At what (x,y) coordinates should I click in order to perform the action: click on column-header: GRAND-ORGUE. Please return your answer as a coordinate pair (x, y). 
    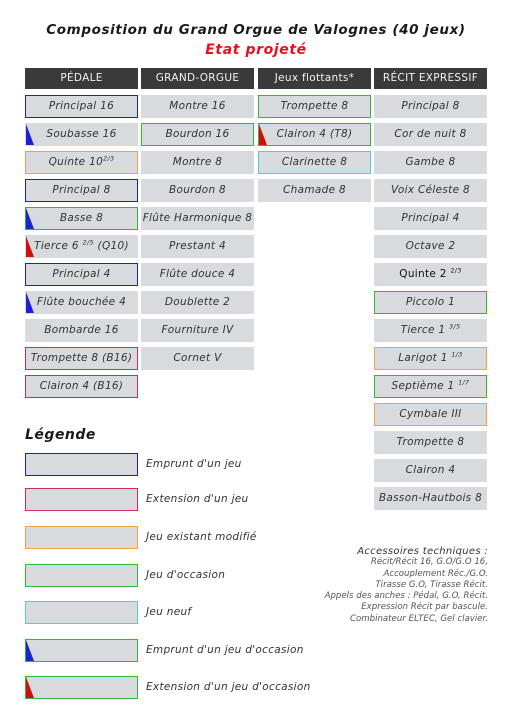
    Looking at the image, I should click on (197, 78).